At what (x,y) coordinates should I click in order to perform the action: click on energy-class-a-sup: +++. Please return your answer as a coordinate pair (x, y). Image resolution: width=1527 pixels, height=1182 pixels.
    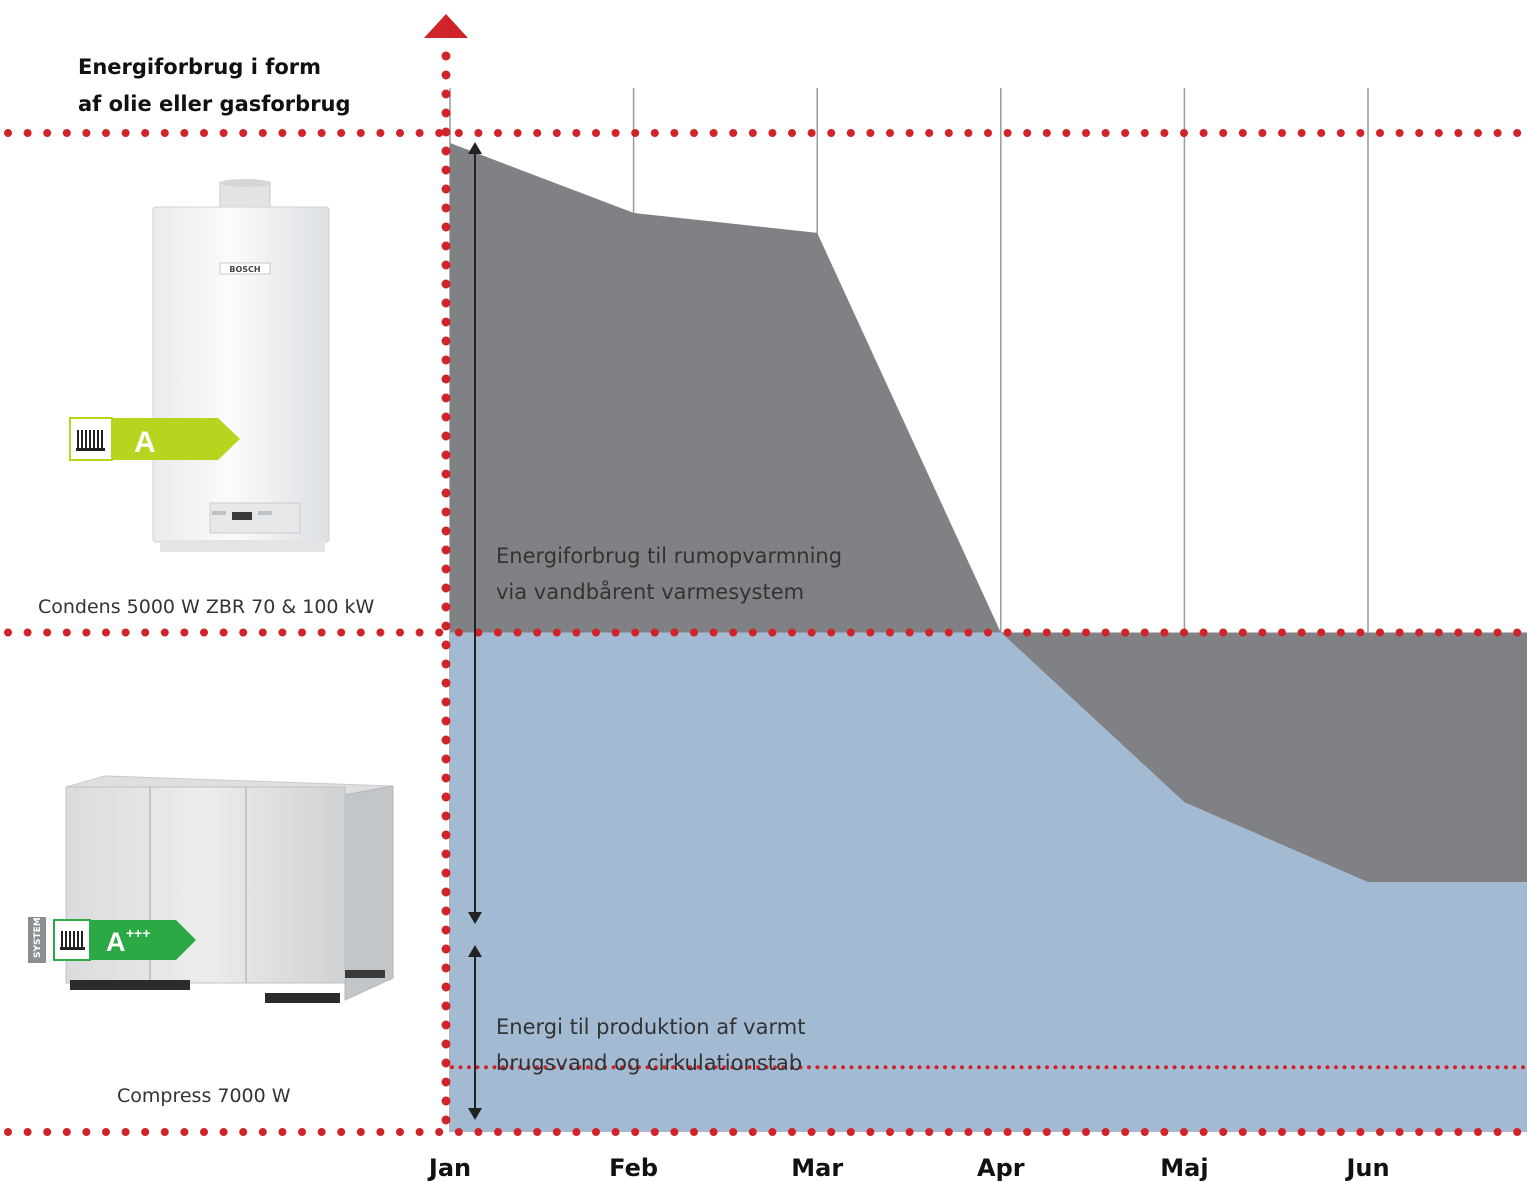
    Looking at the image, I should click on (138, 933).